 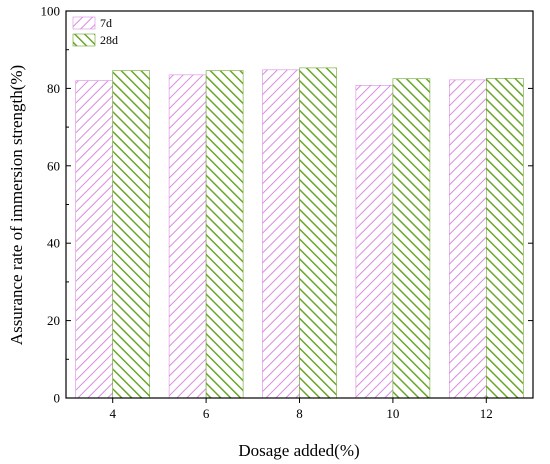 I want to click on x-tick-label: 12, so click(x=486, y=413).